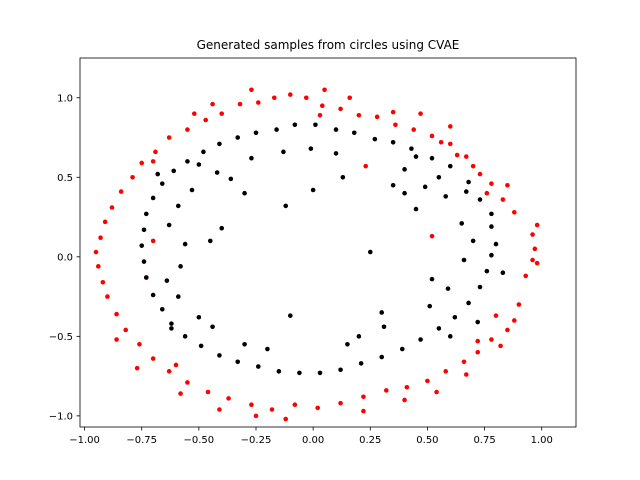  What do you see at coordinates (61, 416) in the screenshot?
I see `y-tick-label: −1.0` at bounding box center [61, 416].